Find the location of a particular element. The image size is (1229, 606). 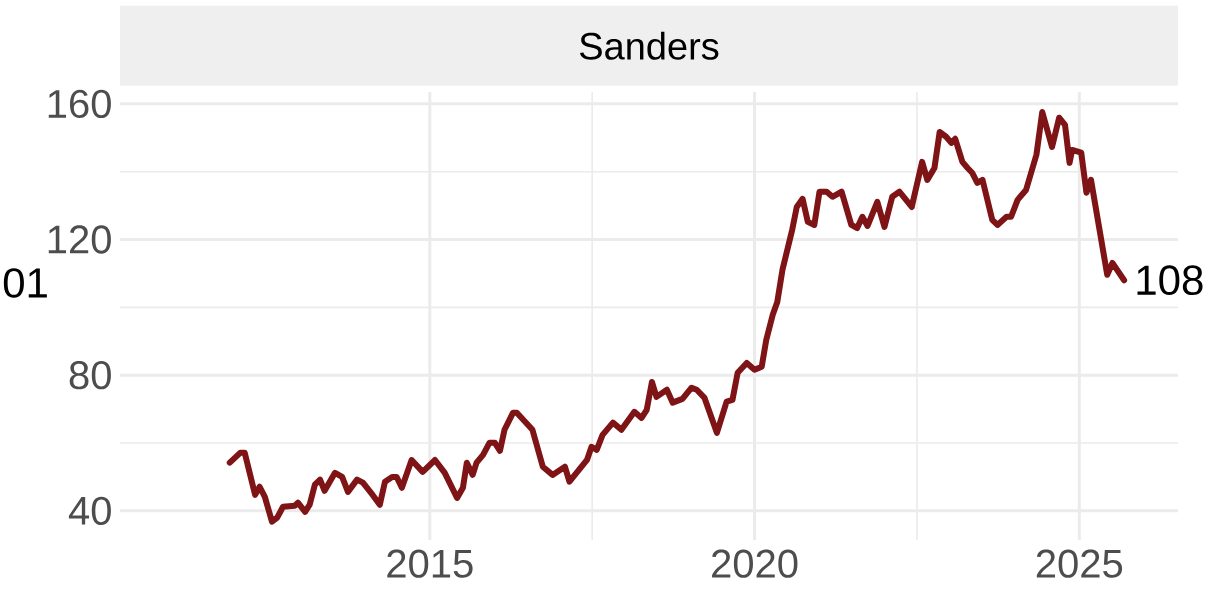

chart-title: Sanders is located at coordinates (649, 45).